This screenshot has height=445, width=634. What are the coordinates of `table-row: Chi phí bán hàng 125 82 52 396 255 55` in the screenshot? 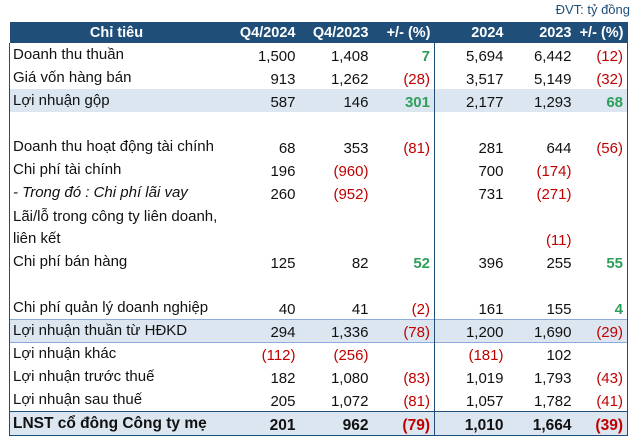 It's located at (318, 261).